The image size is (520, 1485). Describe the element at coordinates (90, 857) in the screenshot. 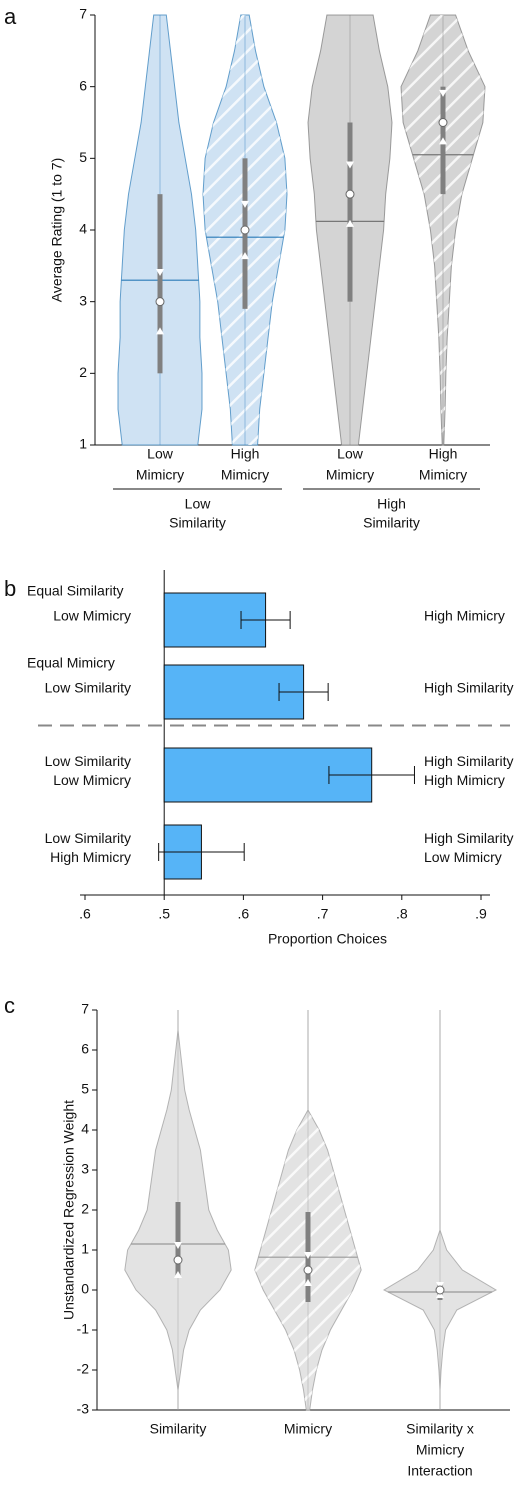

I see `left-label: High Mimicry` at that location.